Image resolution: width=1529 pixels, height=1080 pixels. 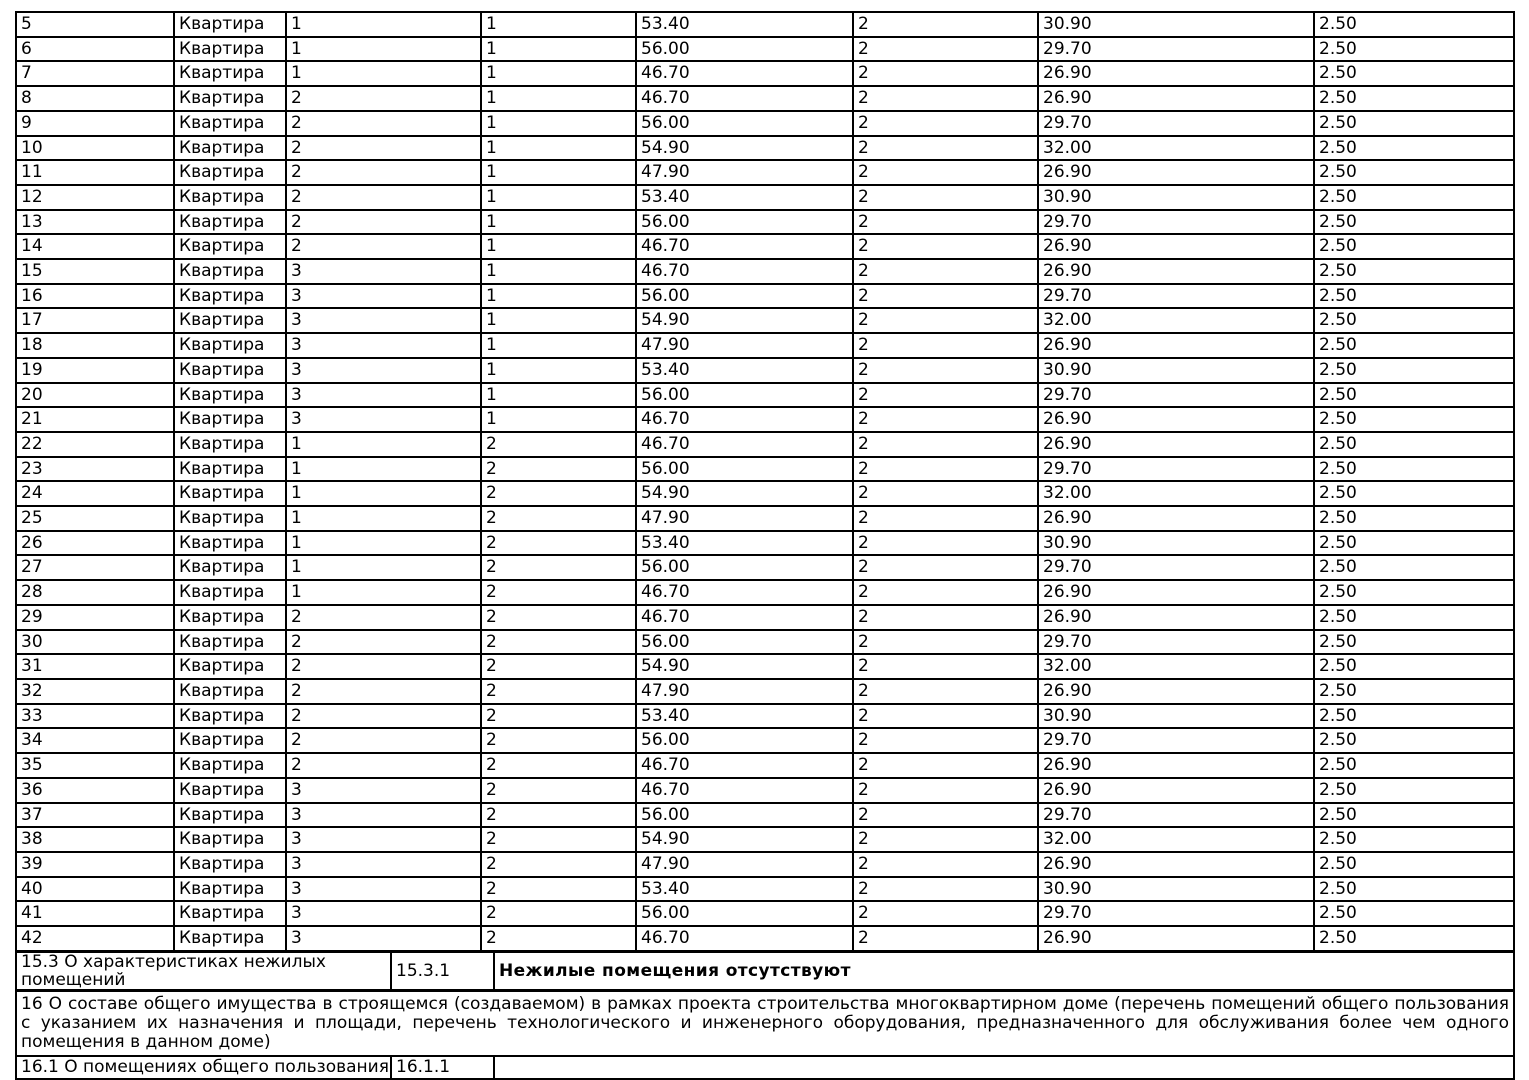 I want to click on apartment-cell: 22, so click(x=95, y=444).